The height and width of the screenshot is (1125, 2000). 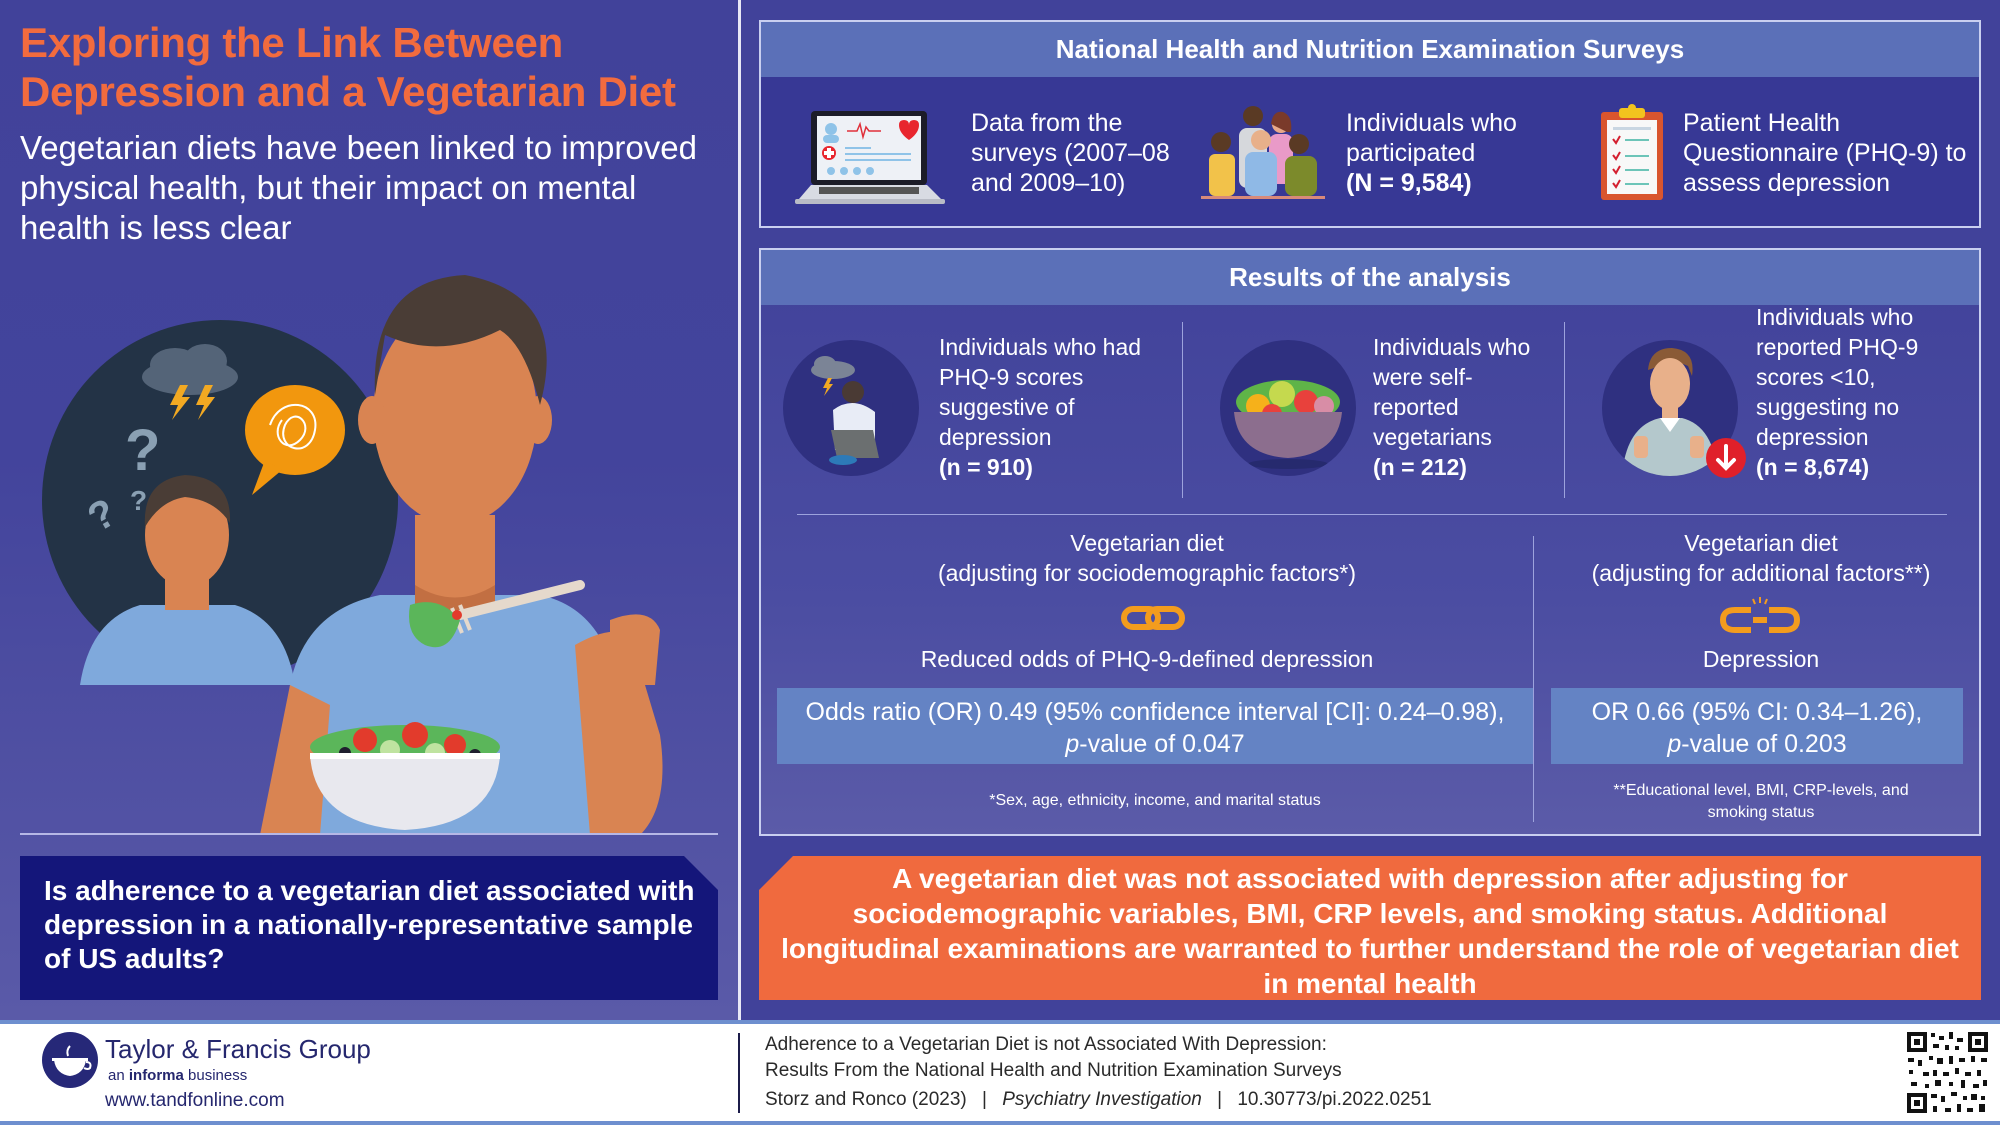 What do you see at coordinates (1670, 408) in the screenshot?
I see `thumbs-up-person-icon` at bounding box center [1670, 408].